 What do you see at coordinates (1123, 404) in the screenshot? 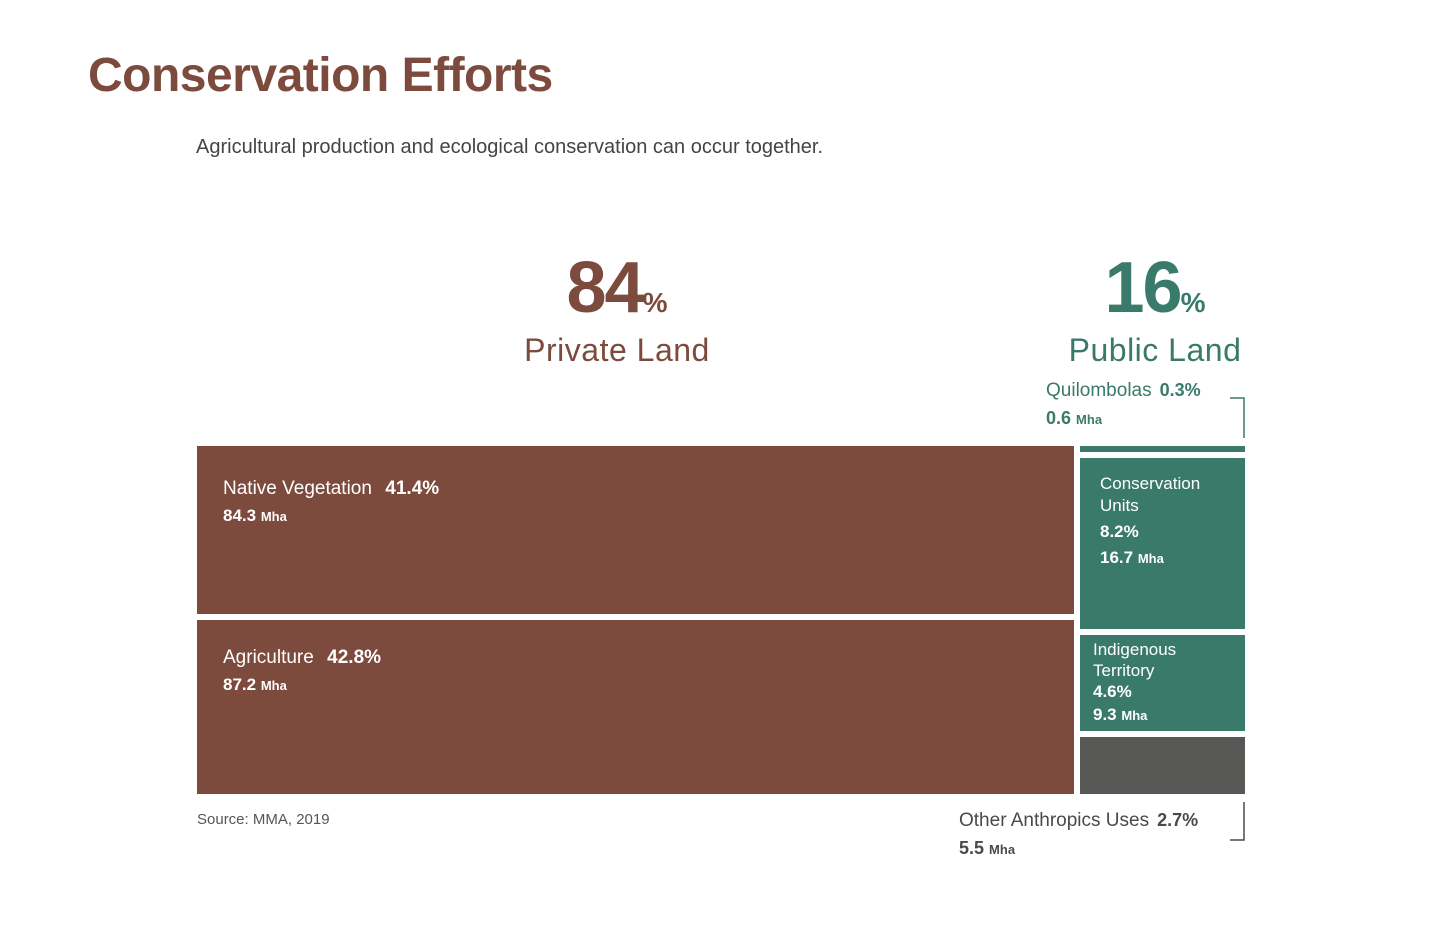
I see `quilombolas-label: Quilombolas 0.3% 0.6 Mha` at bounding box center [1123, 404].